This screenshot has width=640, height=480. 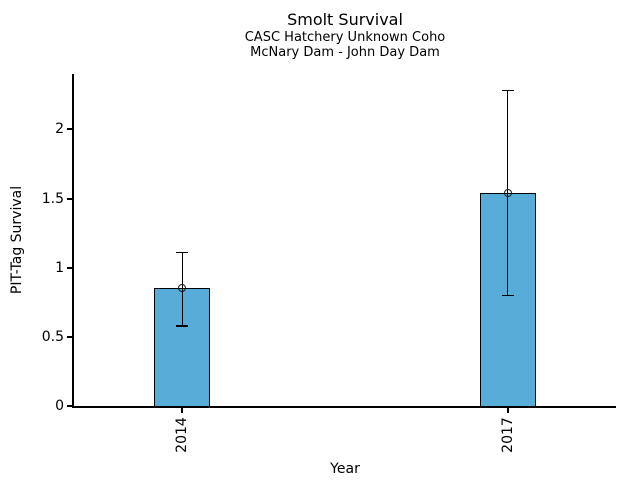 I want to click on y-tick-label: 0, so click(x=59, y=406).